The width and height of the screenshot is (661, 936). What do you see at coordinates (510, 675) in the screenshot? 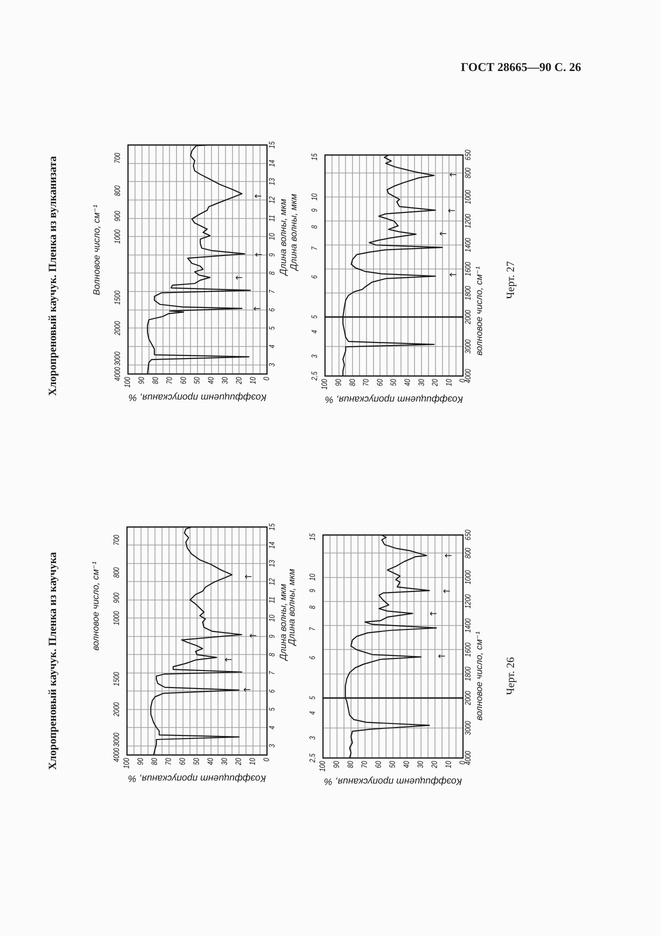
I see `text: Черт. 26` at bounding box center [510, 675].